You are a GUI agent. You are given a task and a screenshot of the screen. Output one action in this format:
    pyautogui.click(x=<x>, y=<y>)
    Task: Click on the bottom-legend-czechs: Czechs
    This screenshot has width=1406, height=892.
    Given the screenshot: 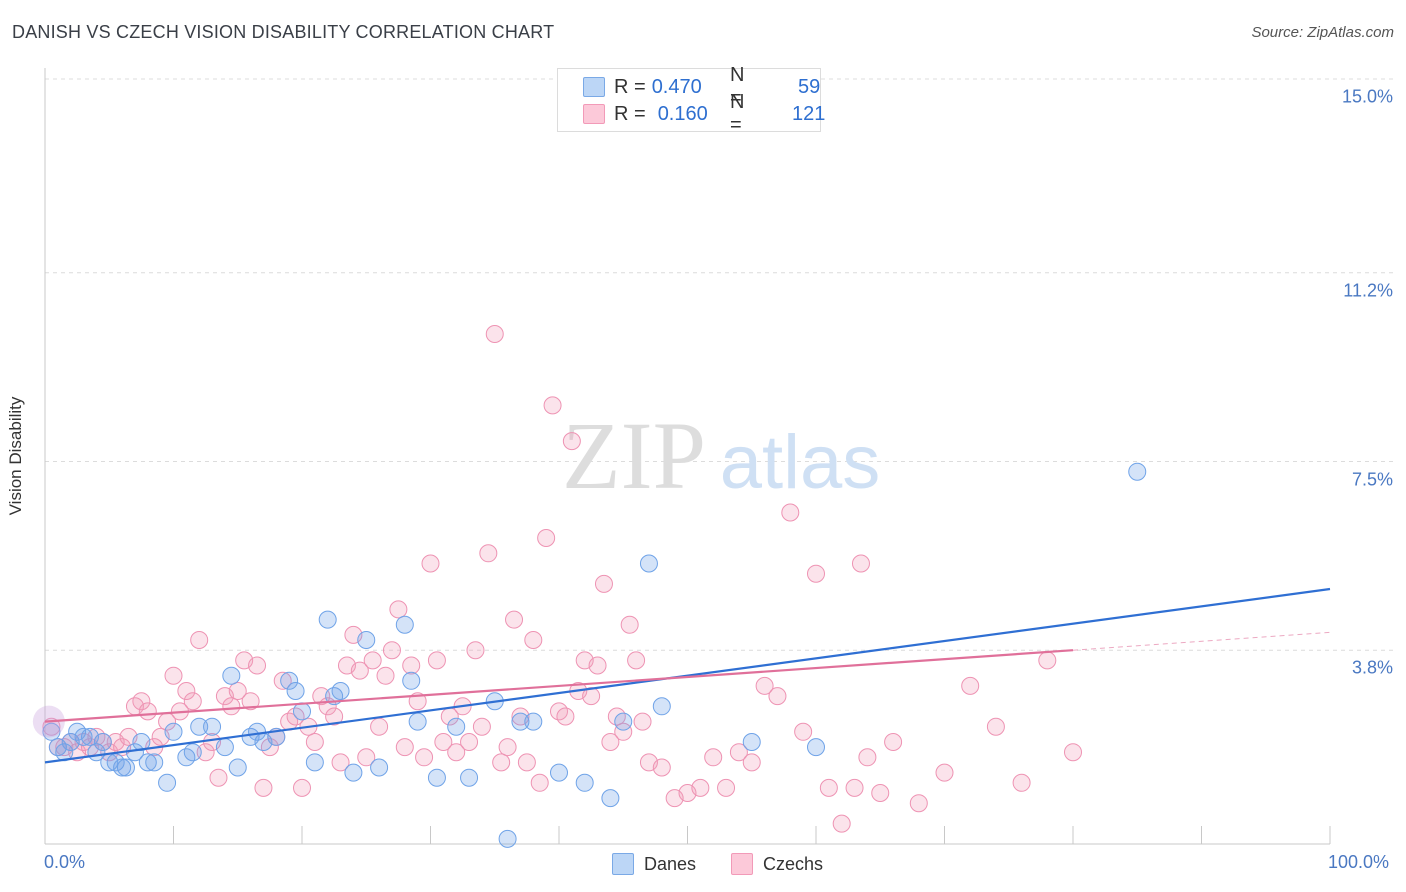 What is the action you would take?
    pyautogui.click(x=777, y=864)
    